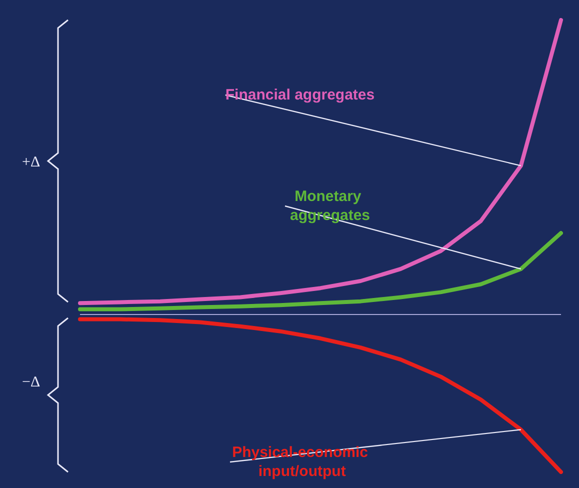  What do you see at coordinates (300, 95) in the screenshot?
I see `text: Financial aggregates` at bounding box center [300, 95].